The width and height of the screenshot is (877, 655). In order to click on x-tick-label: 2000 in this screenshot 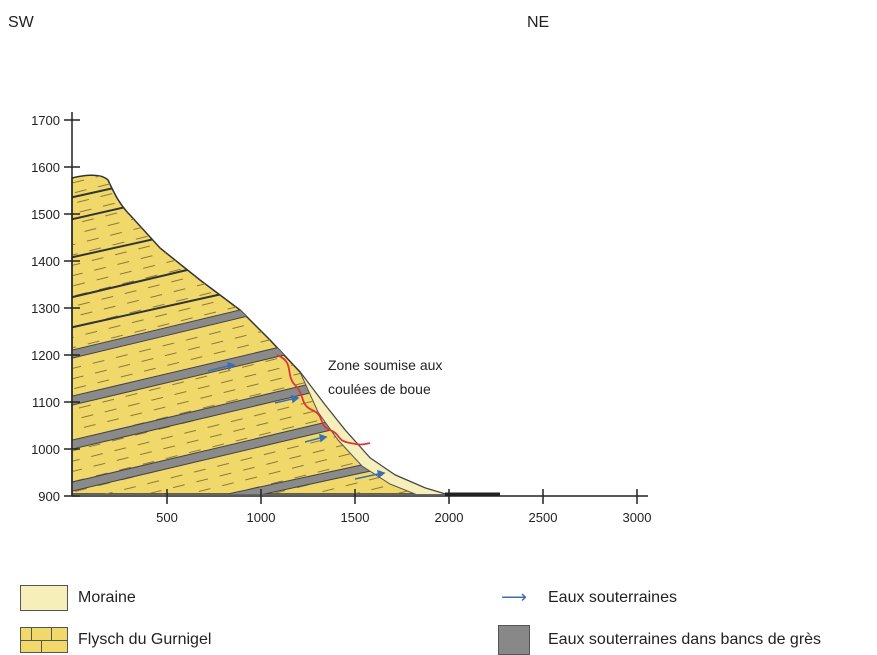, I will do `click(449, 517)`.